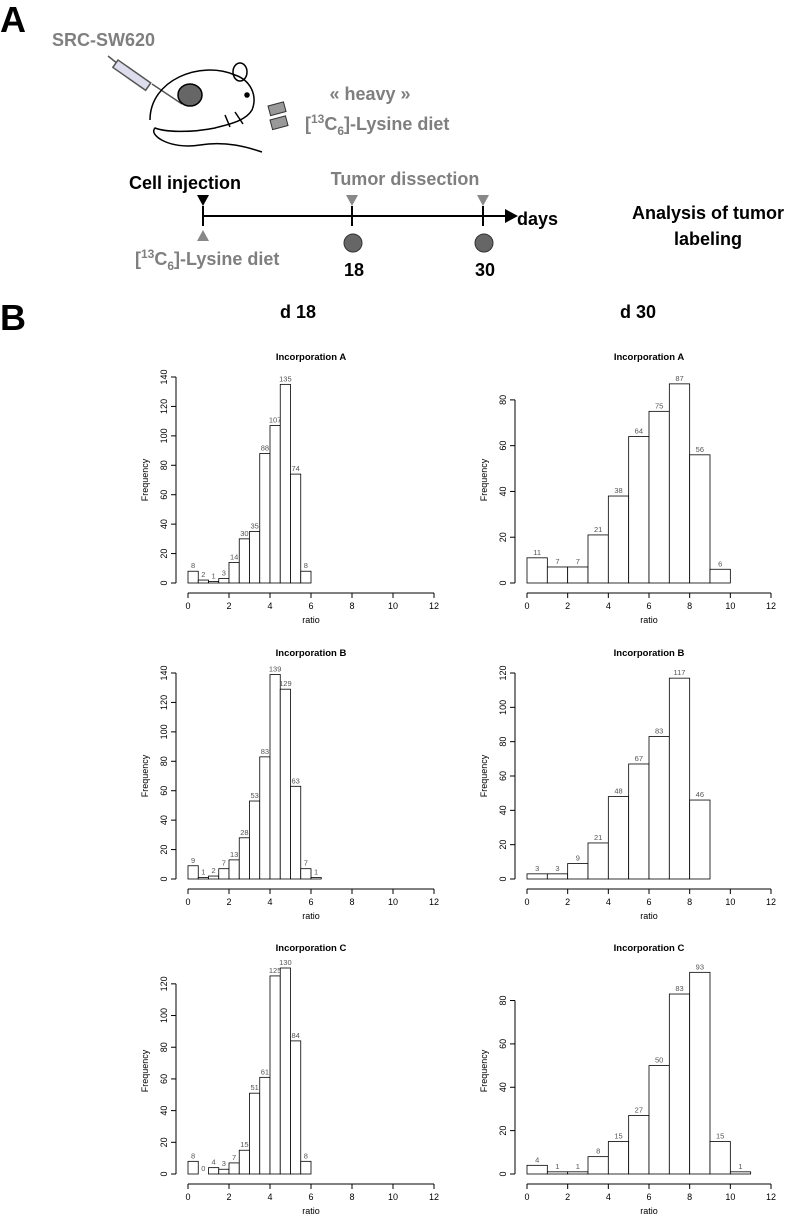  I want to click on value-label: 135, so click(285, 378).